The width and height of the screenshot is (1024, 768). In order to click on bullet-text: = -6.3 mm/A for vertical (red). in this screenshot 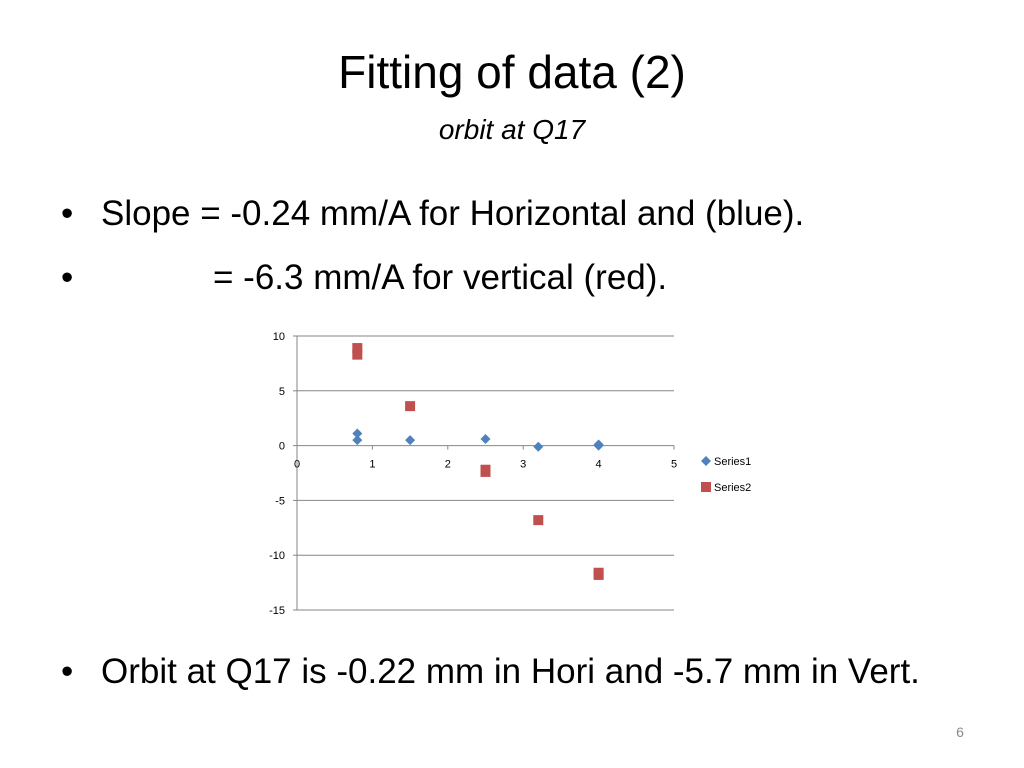, I will do `click(440, 277)`.